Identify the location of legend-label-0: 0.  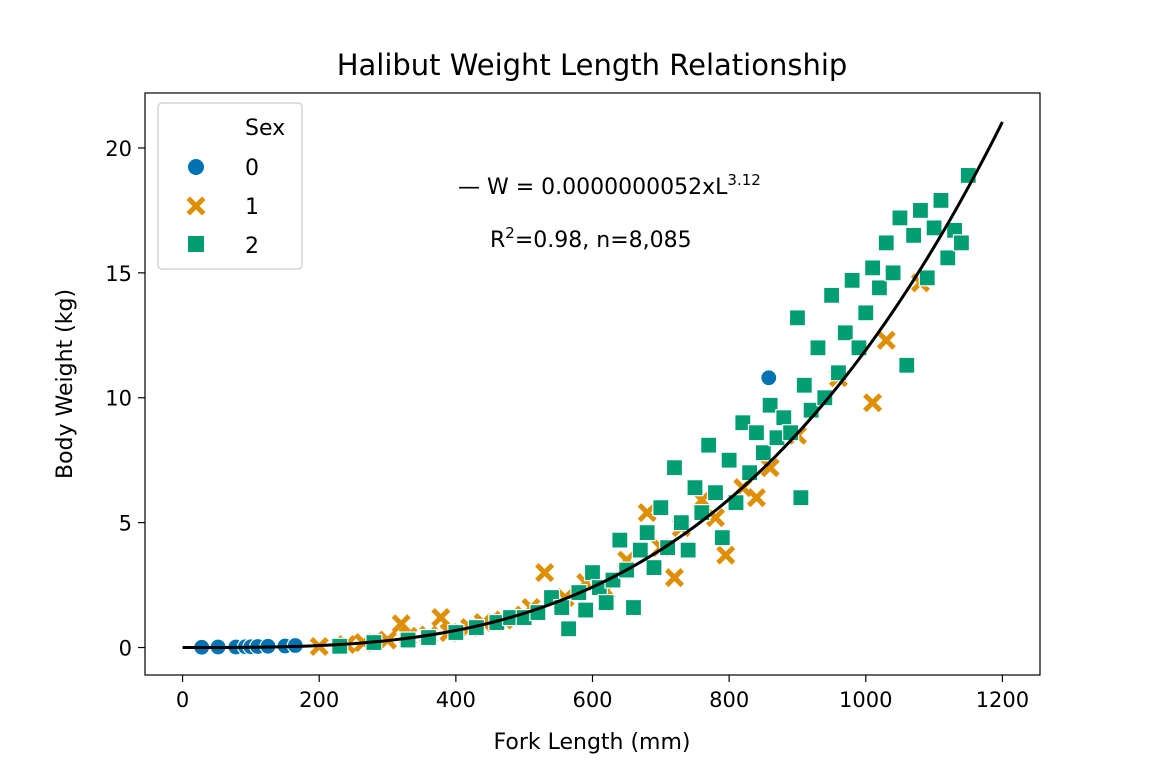
(252, 168).